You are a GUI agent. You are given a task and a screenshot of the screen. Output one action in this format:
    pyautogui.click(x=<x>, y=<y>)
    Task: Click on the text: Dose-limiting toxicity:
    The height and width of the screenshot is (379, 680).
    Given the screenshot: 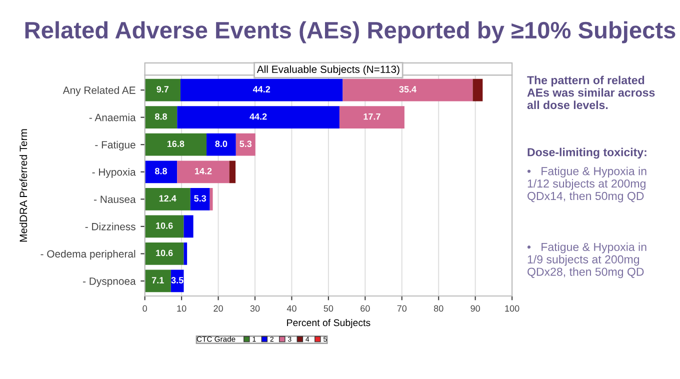 What is the action you would take?
    pyautogui.click(x=587, y=153)
    